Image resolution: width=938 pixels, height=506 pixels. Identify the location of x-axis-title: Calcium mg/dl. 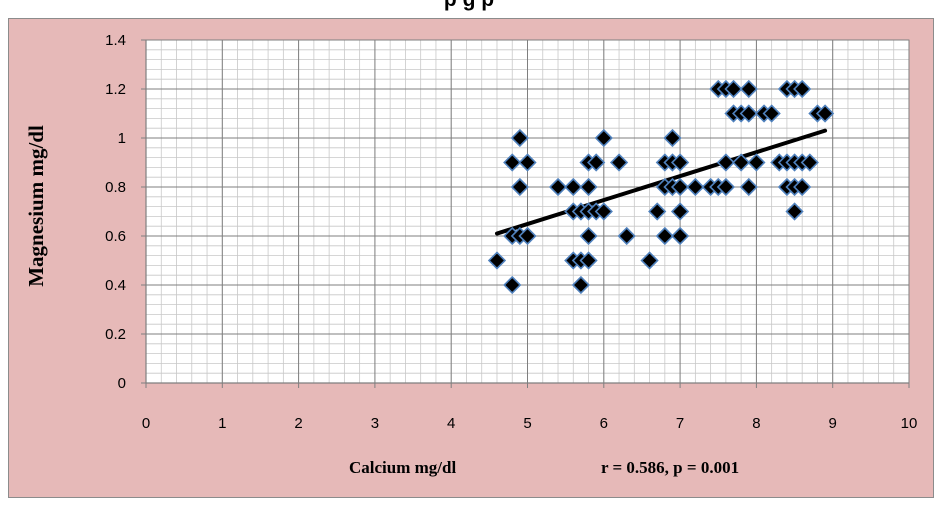
(402, 467).